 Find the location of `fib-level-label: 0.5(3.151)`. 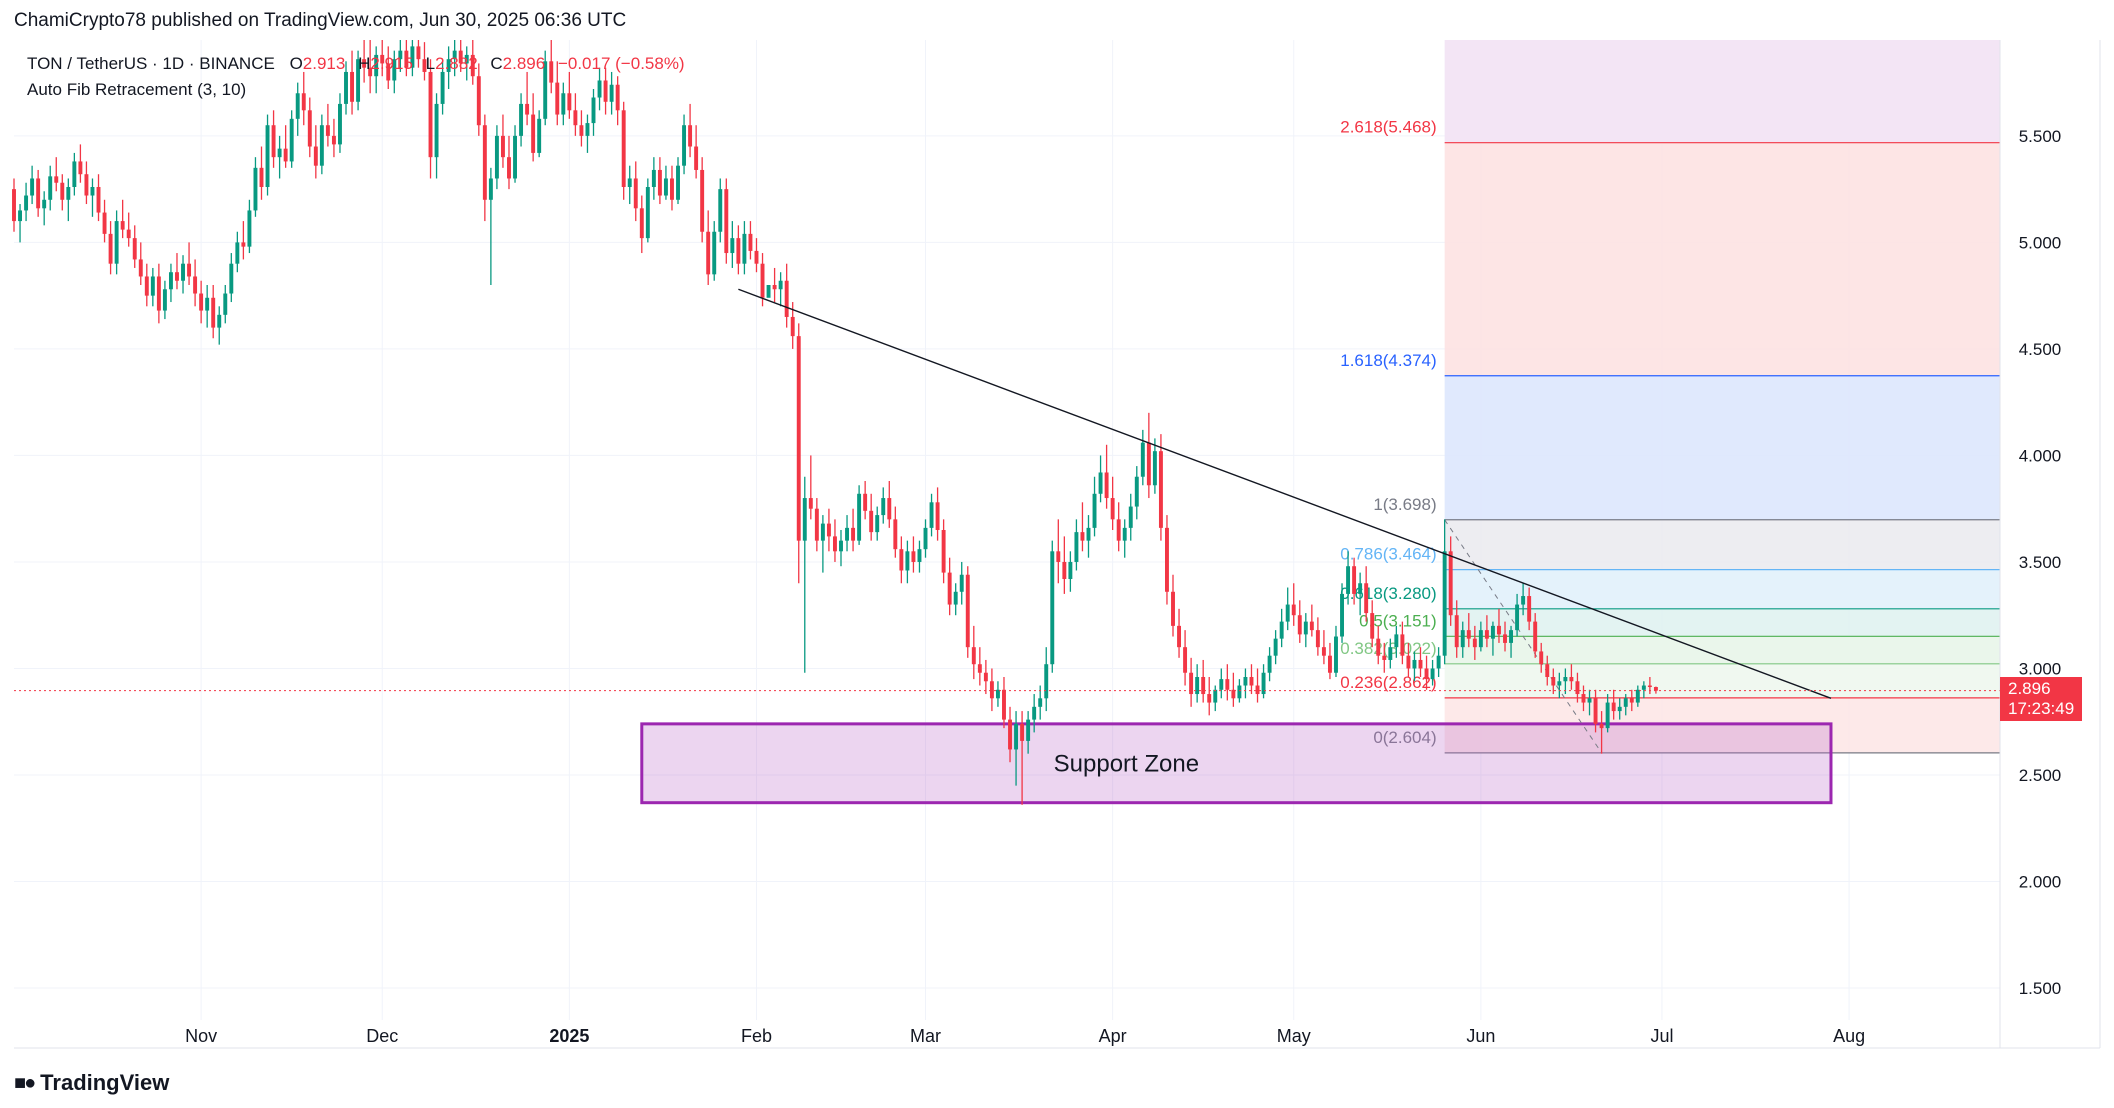

fib-level-label: 0.5(3.151) is located at coordinates (1398, 620).